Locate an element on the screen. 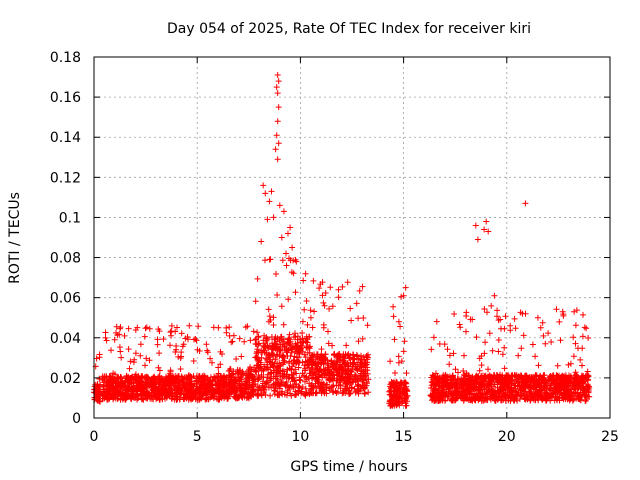 This screenshot has width=640, height=480. y-tick-label: 0.12 is located at coordinates (65, 178).